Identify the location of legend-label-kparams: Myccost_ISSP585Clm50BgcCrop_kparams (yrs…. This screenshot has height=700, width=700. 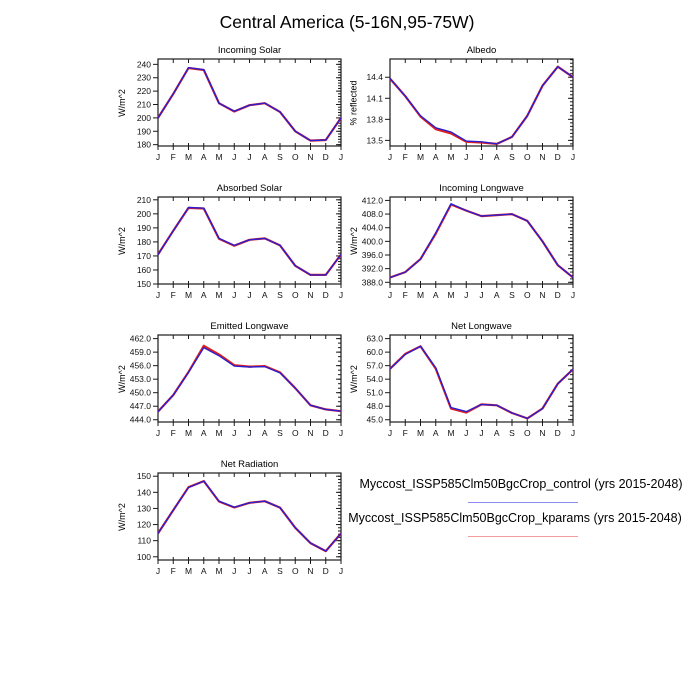
(515, 518).